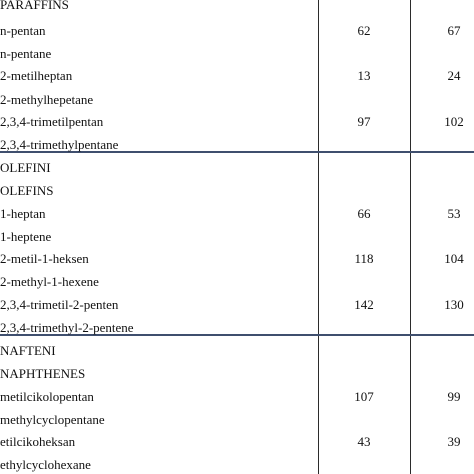 The image size is (474, 474). I want to click on compound-name-en: ethylcyclohexane, so click(45, 464).